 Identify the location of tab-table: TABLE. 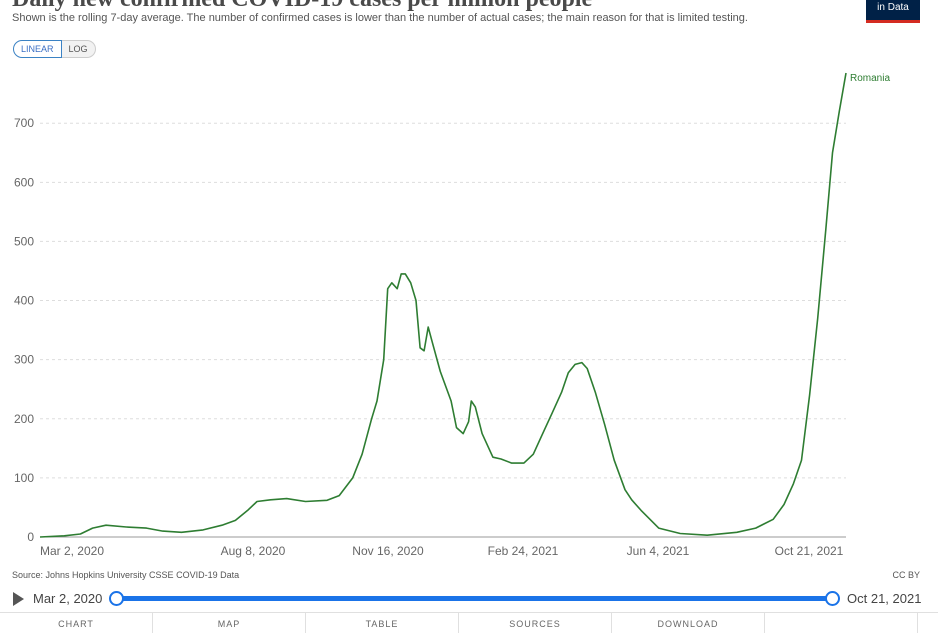
(382, 623).